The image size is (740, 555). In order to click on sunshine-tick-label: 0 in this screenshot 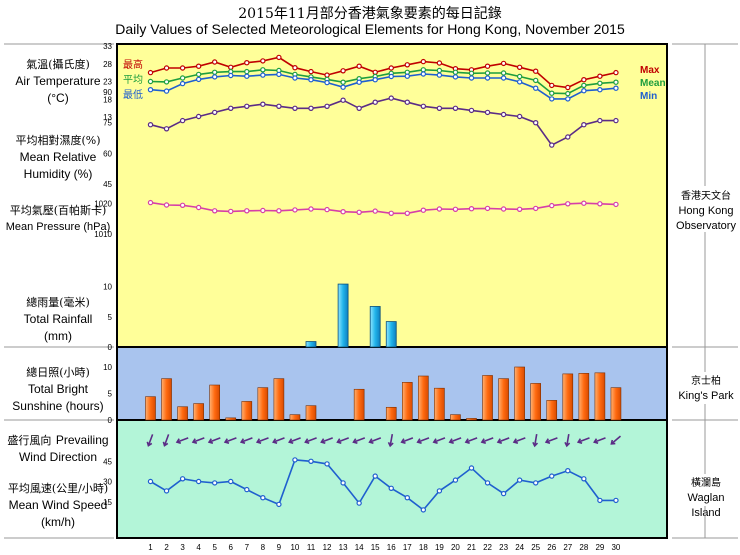, I will do `click(110, 420)`.